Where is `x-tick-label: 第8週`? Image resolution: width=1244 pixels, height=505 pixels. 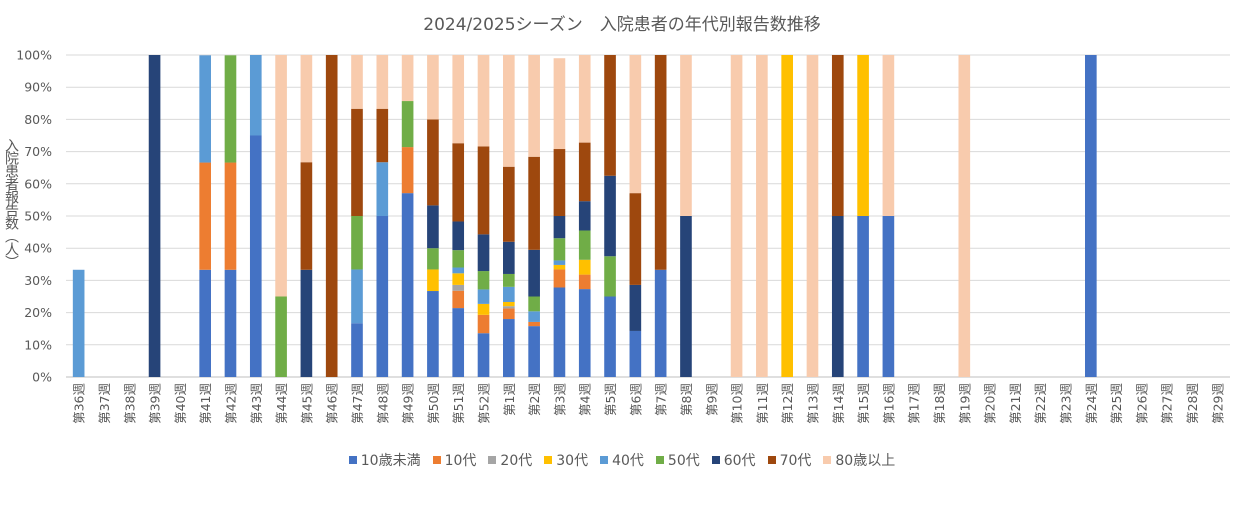 x-tick-label: 第8週 is located at coordinates (686, 399).